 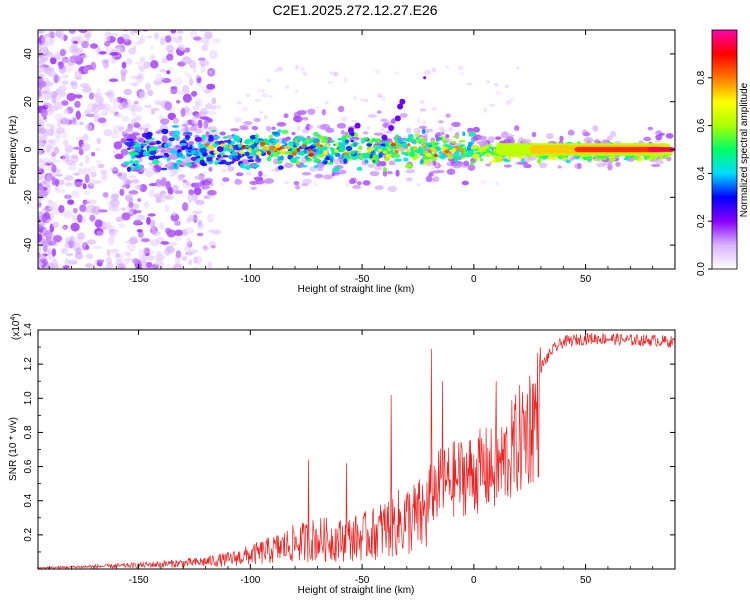 What do you see at coordinates (362, 580) in the screenshot?
I see `x-tick-label: -50` at bounding box center [362, 580].